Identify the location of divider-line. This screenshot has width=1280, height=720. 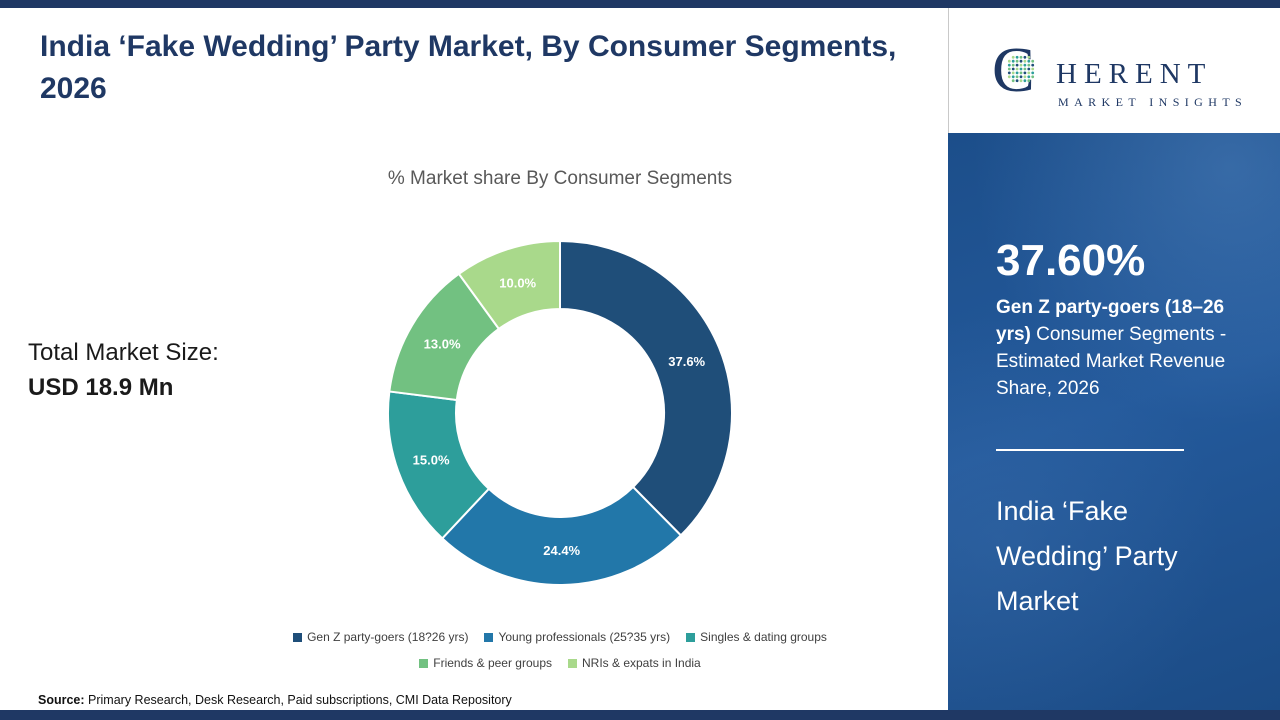
(1090, 450).